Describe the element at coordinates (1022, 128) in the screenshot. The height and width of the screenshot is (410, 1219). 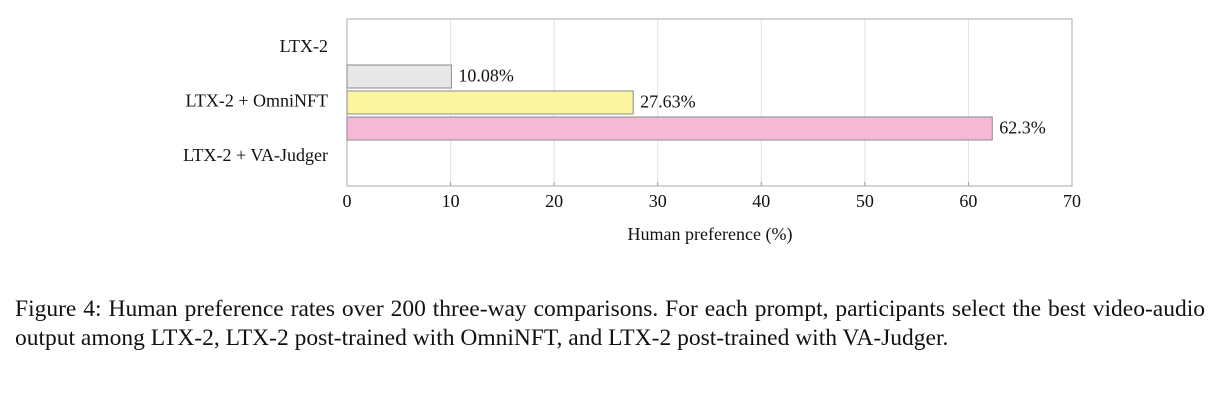
I see `value-label: 62.3%` at that location.